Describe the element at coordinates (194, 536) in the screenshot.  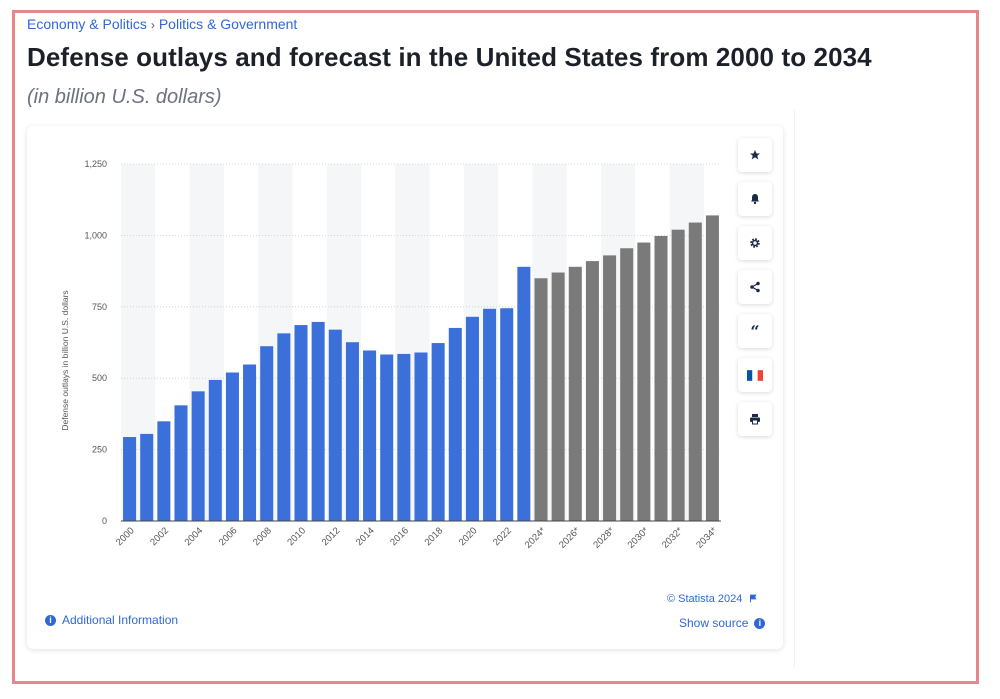
I see `x-tick-label: 2004` at that location.